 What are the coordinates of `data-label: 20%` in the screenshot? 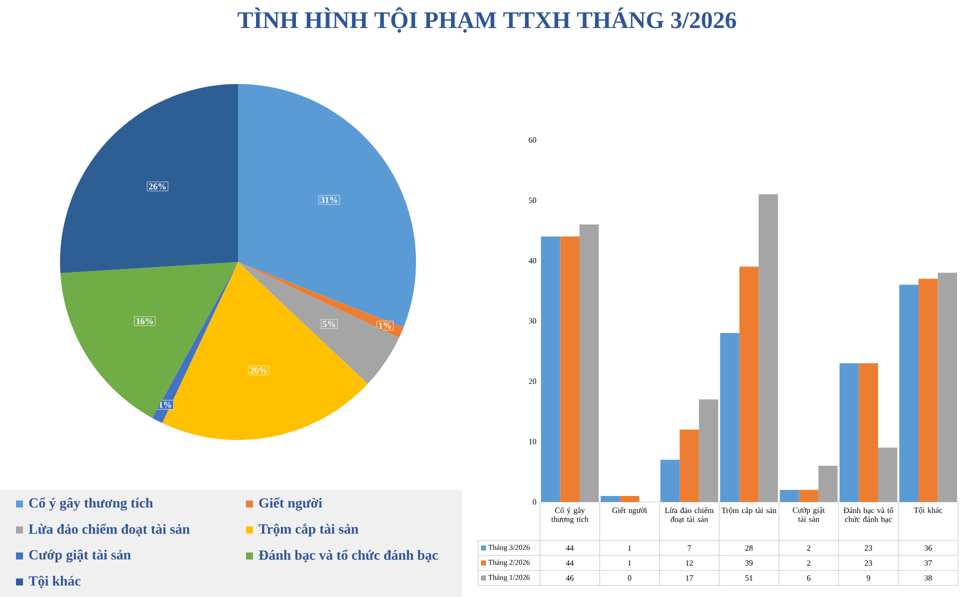 It's located at (258, 370).